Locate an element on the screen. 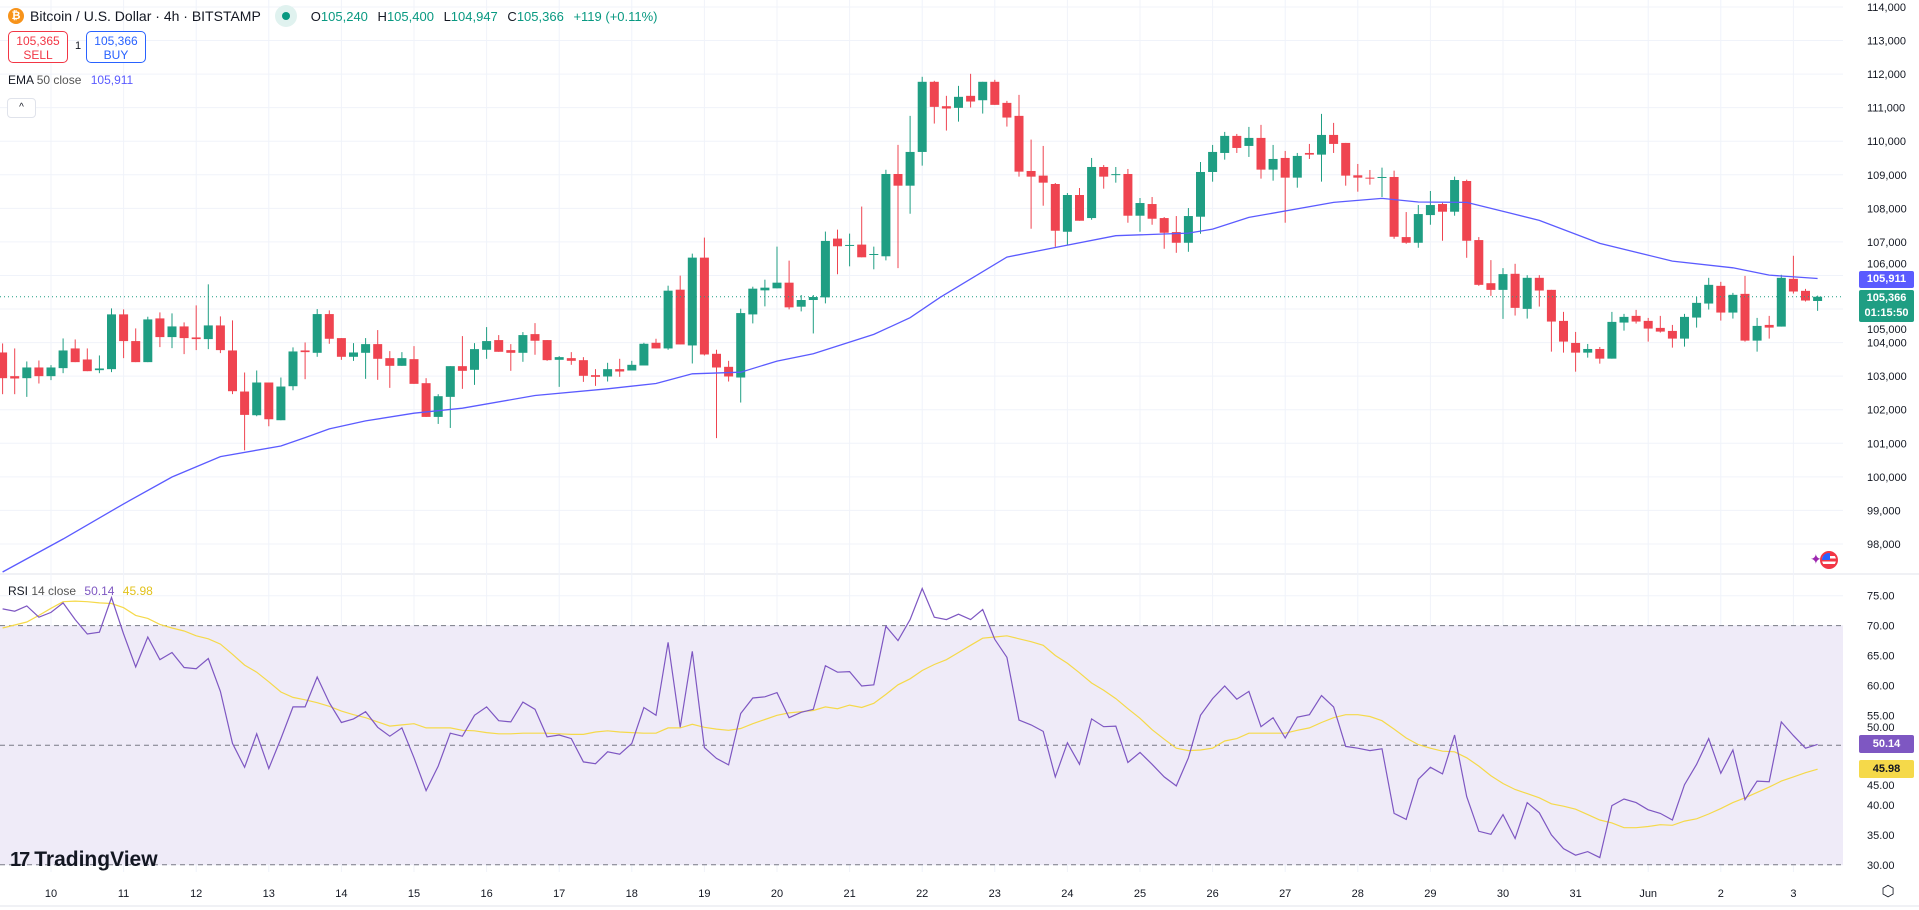  rsi-legend: RSI 14 close 50.14 45.98 is located at coordinates (80, 591).